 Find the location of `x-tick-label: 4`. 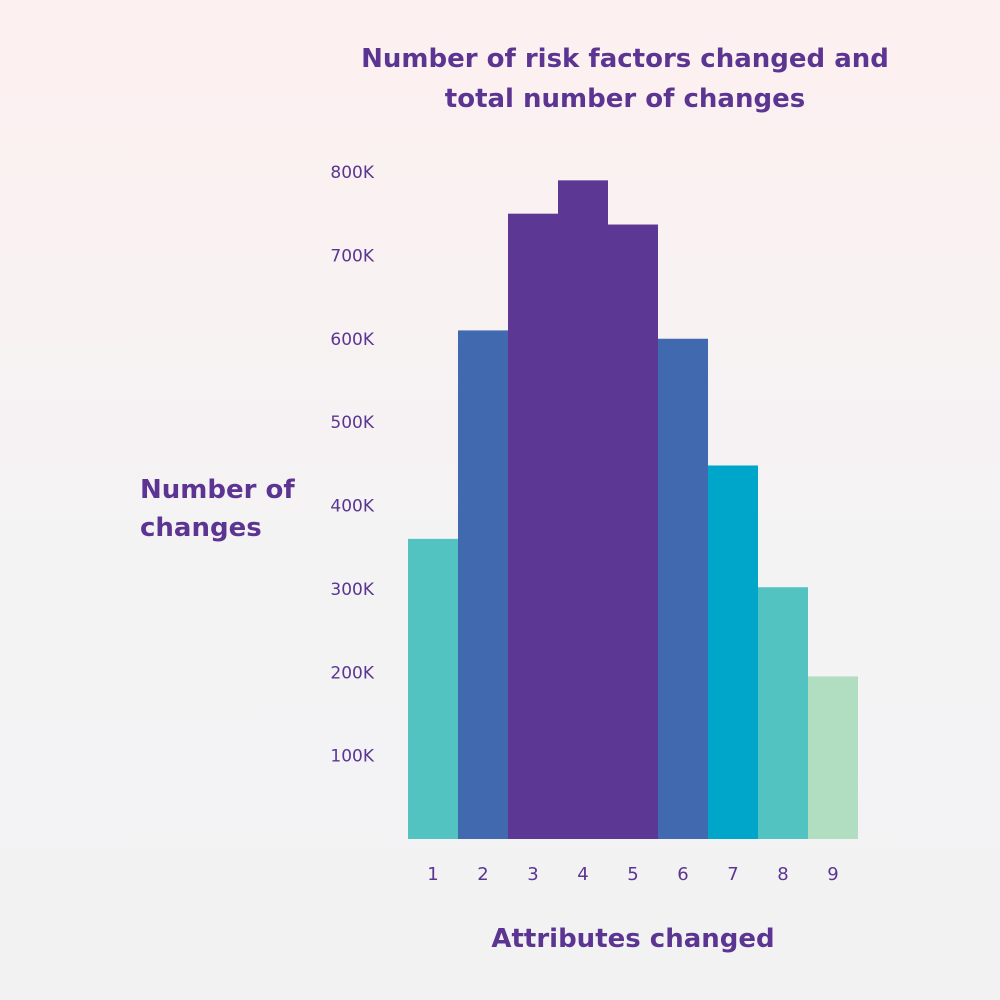

x-tick-label: 4 is located at coordinates (582, 874).